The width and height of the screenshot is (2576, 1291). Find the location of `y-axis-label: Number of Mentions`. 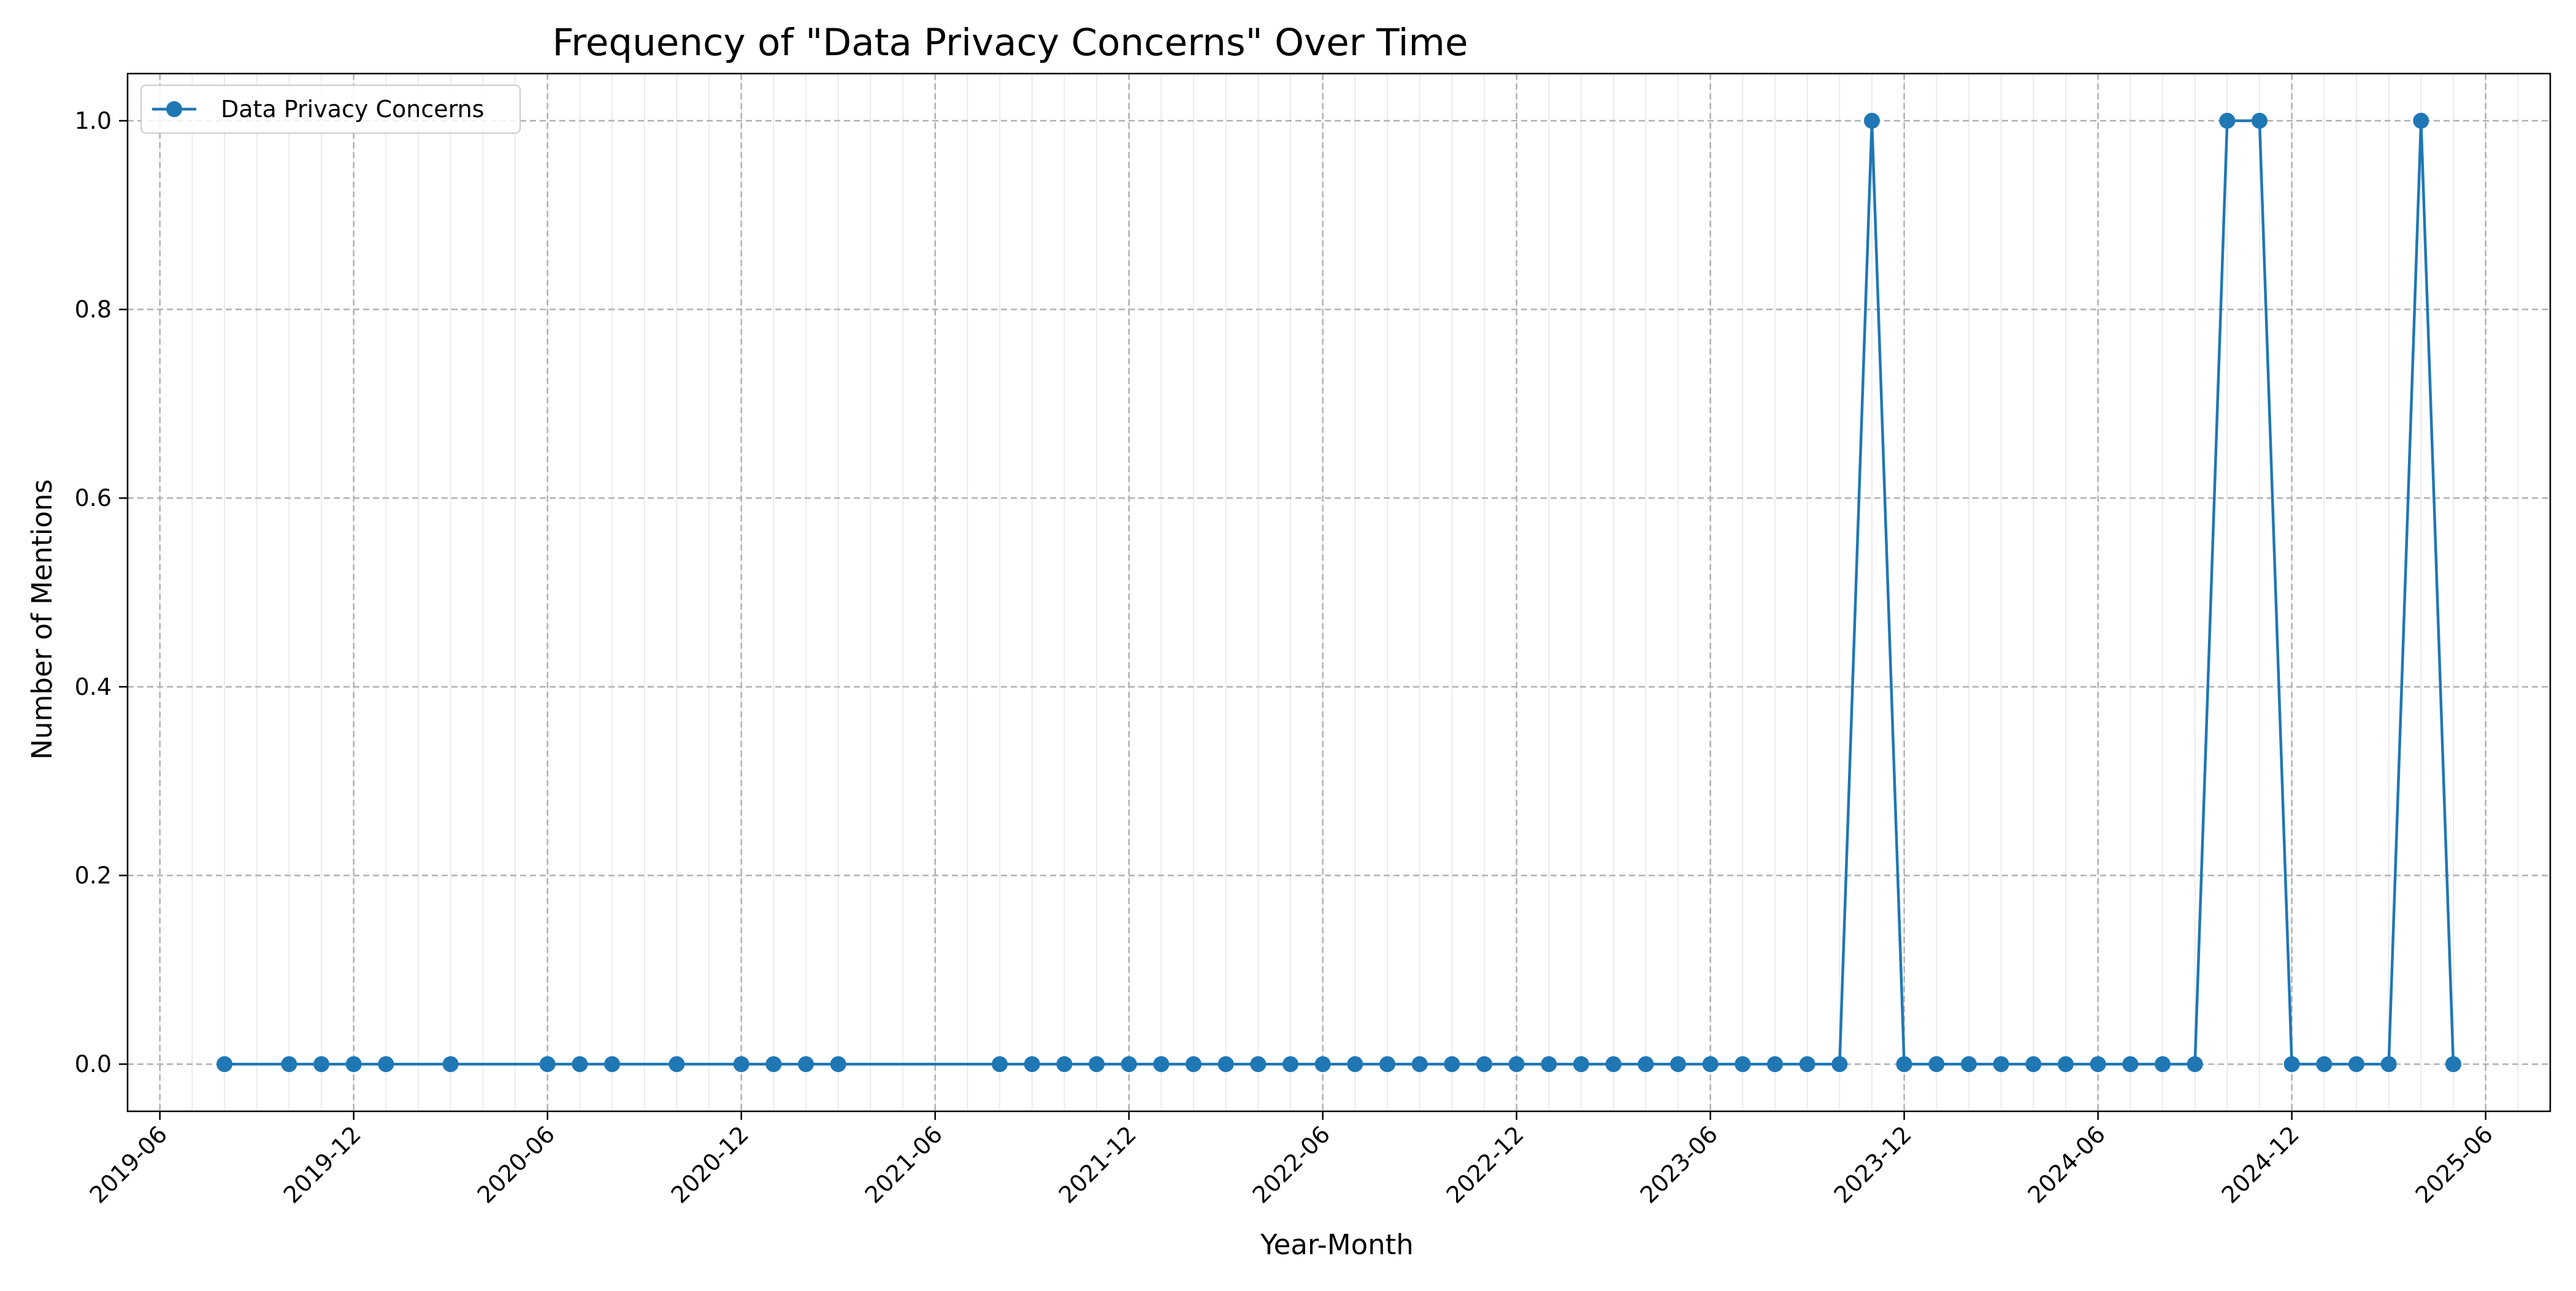

y-axis-label: Number of Mentions is located at coordinates (42, 619).